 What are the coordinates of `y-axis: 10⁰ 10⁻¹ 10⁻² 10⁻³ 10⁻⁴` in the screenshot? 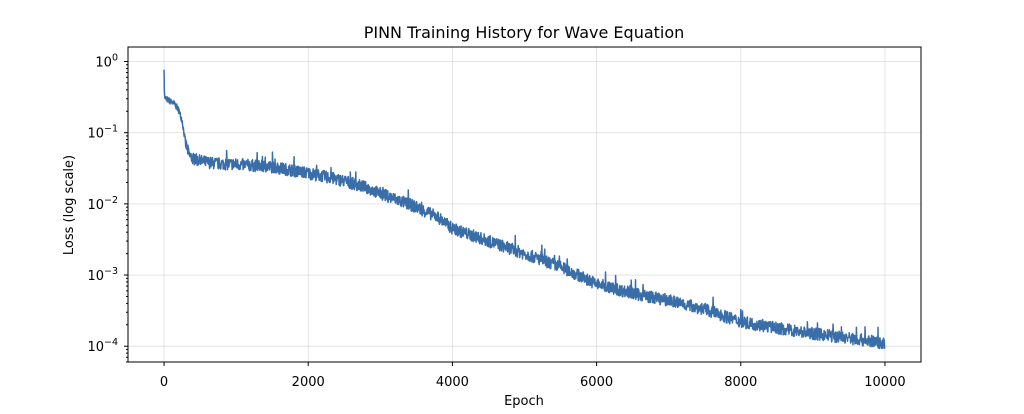 It's located at (107, 208).